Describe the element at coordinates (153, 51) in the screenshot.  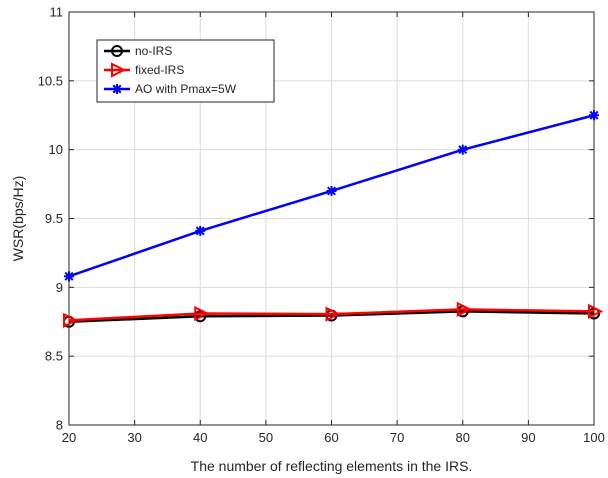
I see `legend-label: no-IRS` at that location.